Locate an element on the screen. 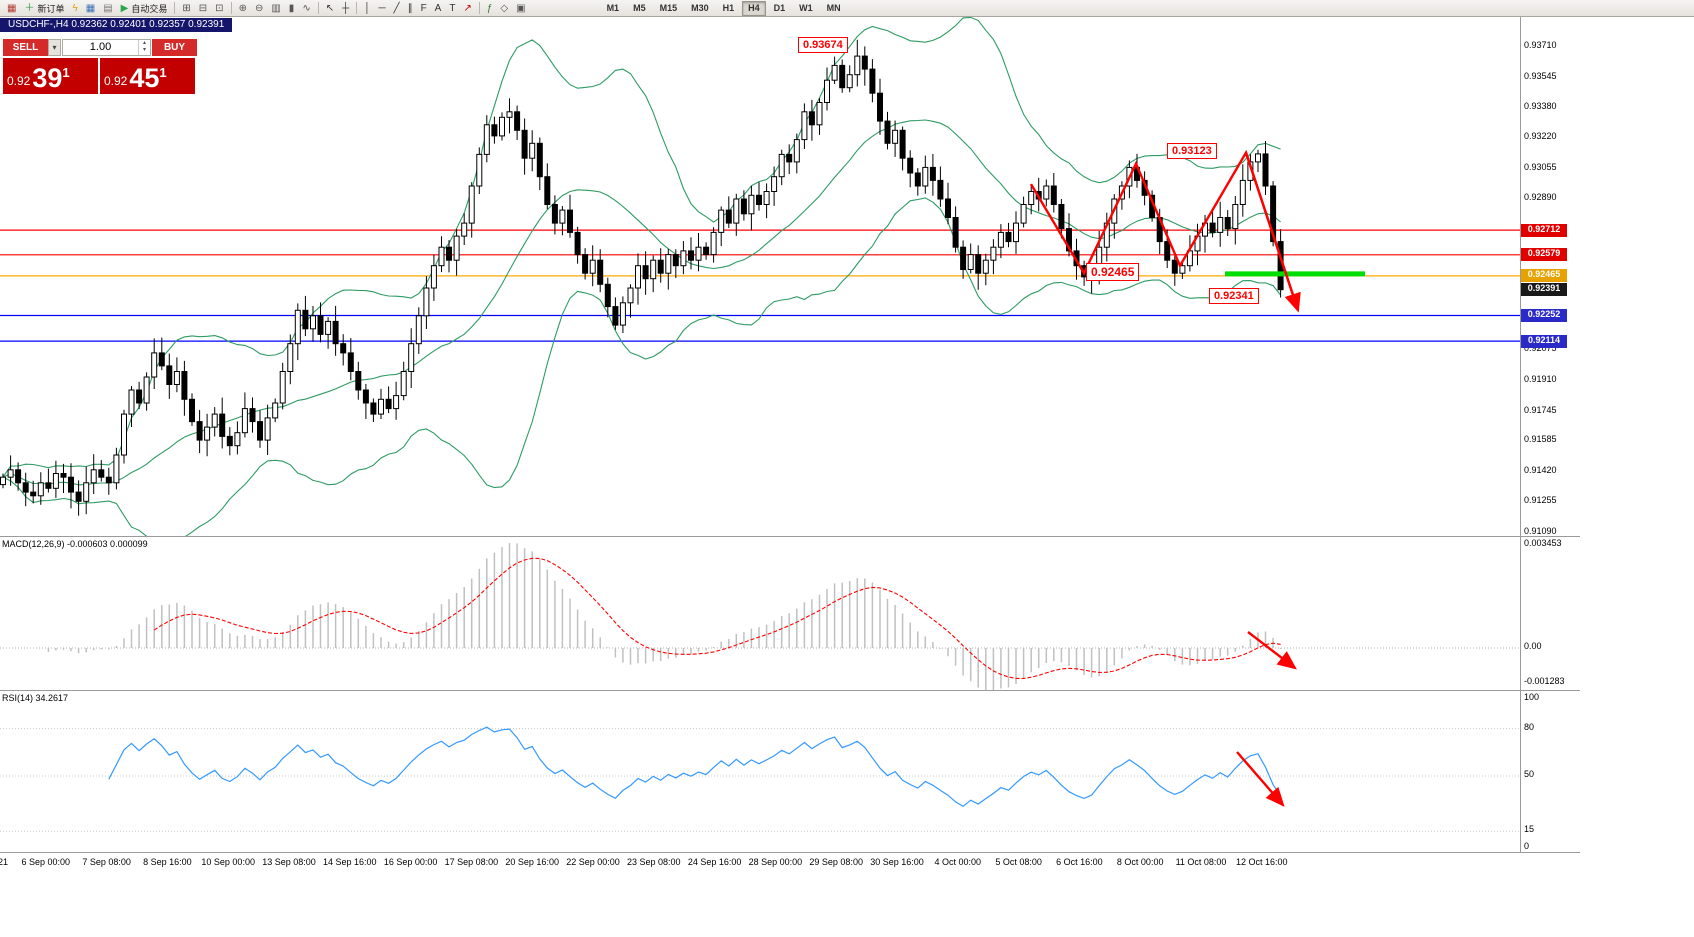 The width and height of the screenshot is (1694, 937). macd-label: MACD(12,26,9) -0.000603 0.000099 is located at coordinates (75, 544).